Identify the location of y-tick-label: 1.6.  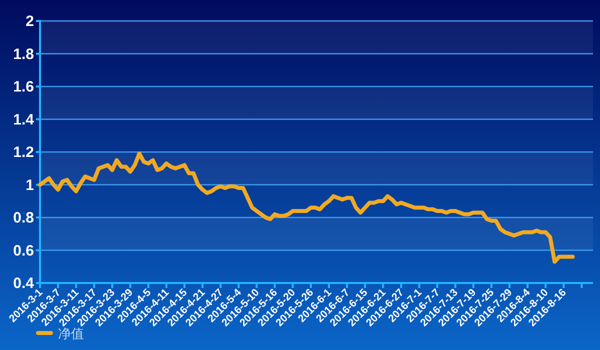
(23, 87).